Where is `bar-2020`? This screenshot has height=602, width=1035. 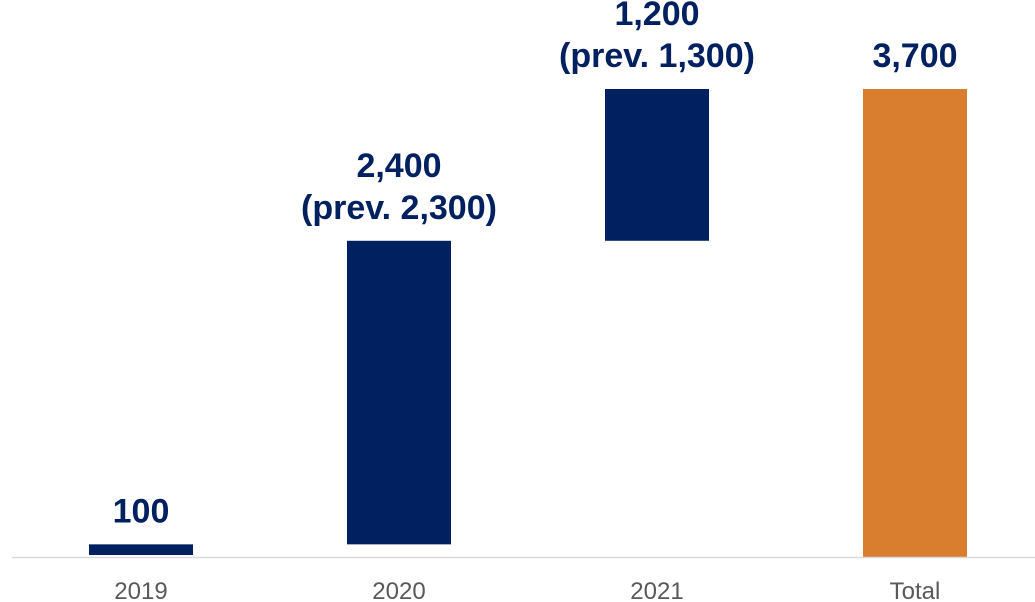 bar-2020 is located at coordinates (399, 392).